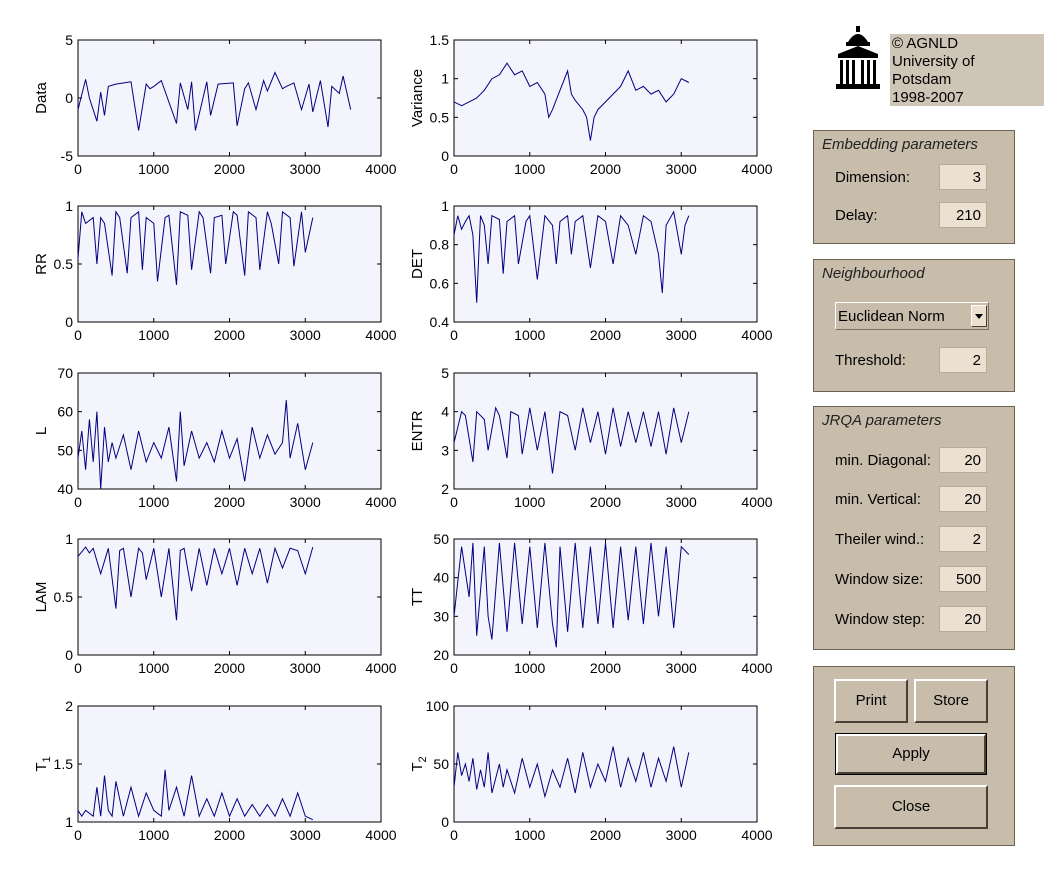 This screenshot has height=882, width=1052. Describe the element at coordinates (963, 177) in the screenshot. I see `dimension-field: 3` at that location.